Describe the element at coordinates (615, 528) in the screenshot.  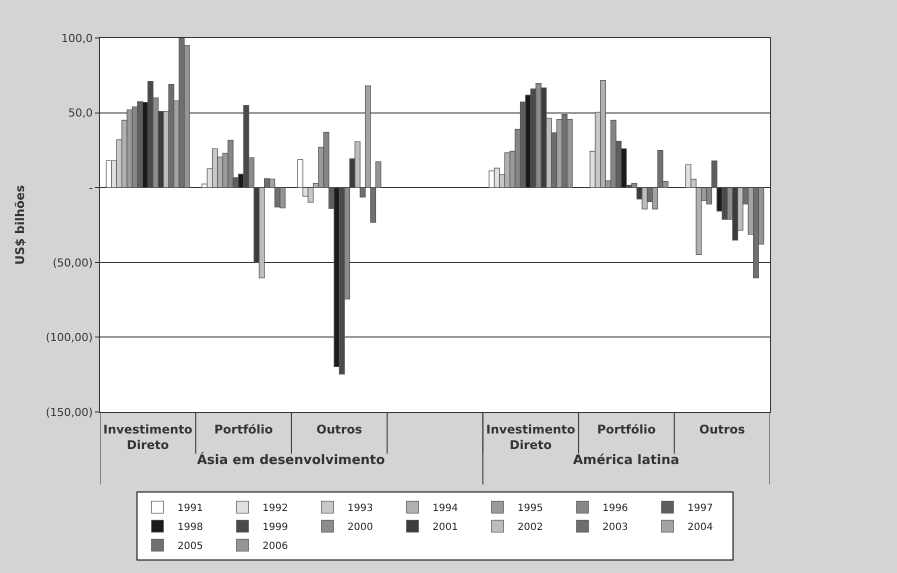
I see `legend-label: 2003` at that location.